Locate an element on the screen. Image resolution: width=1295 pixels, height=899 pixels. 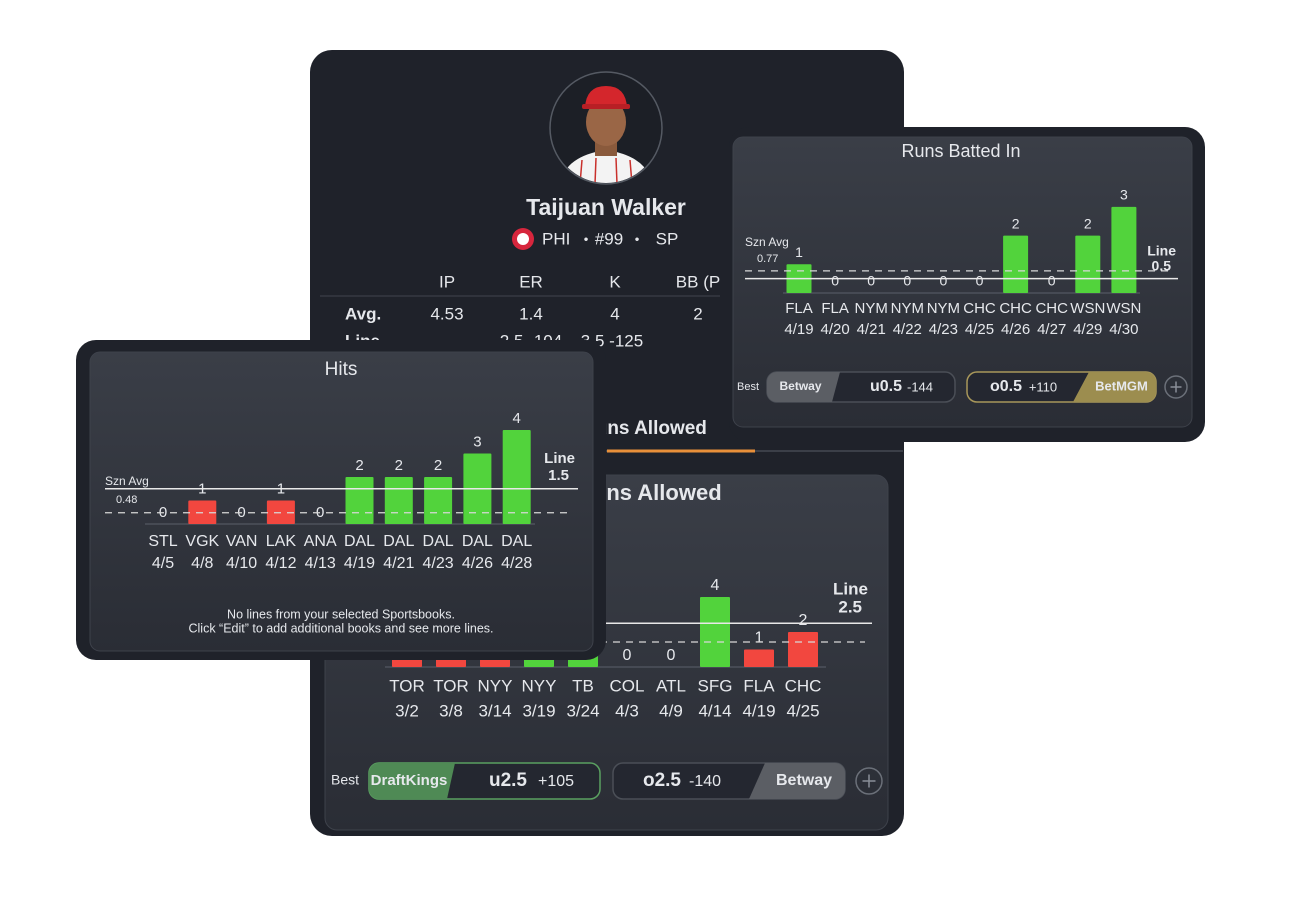
line-value: 2.5 is located at coordinates (850, 606).